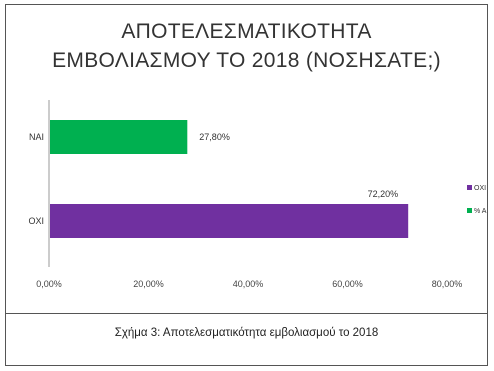  I want to click on data-label: 27,80%, so click(214, 137).